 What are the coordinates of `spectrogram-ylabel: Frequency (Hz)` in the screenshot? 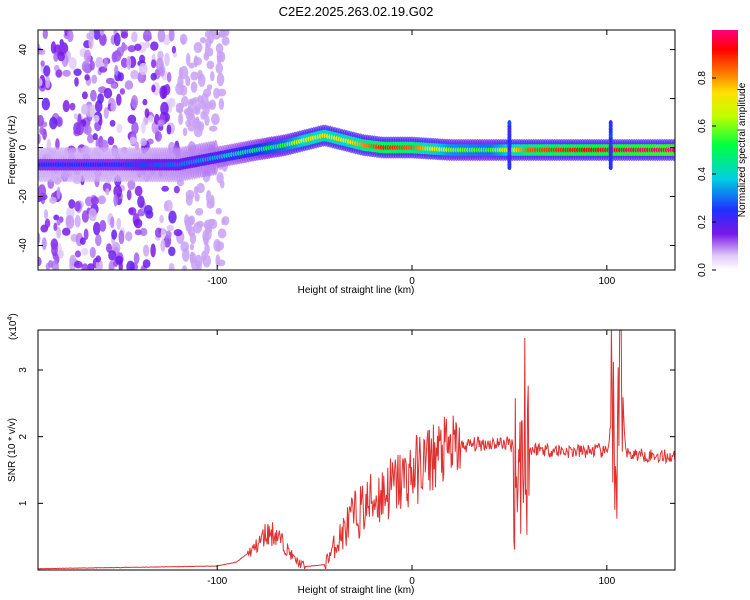 It's located at (12, 150).